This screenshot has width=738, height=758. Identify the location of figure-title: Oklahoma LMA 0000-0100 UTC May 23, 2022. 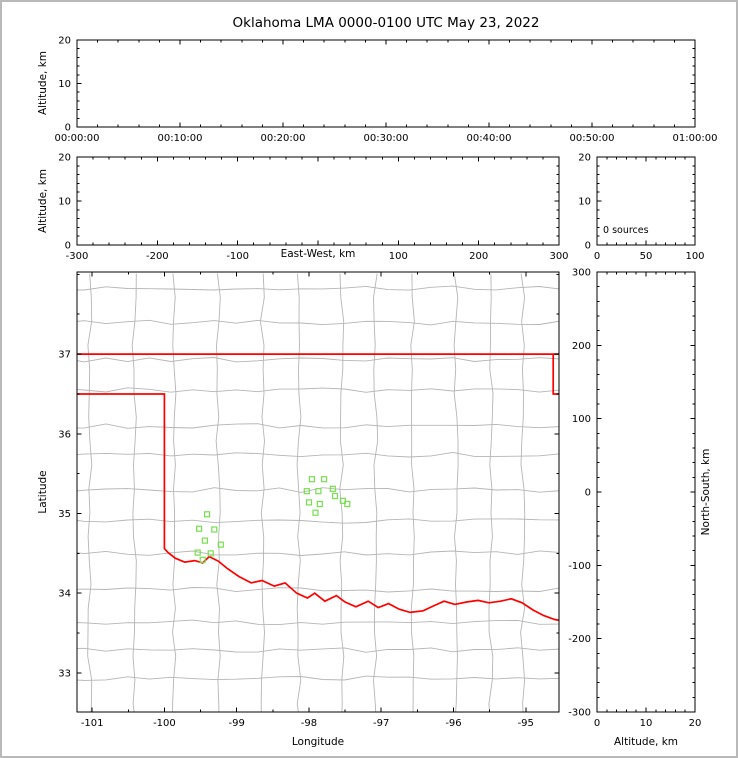
(386, 23).